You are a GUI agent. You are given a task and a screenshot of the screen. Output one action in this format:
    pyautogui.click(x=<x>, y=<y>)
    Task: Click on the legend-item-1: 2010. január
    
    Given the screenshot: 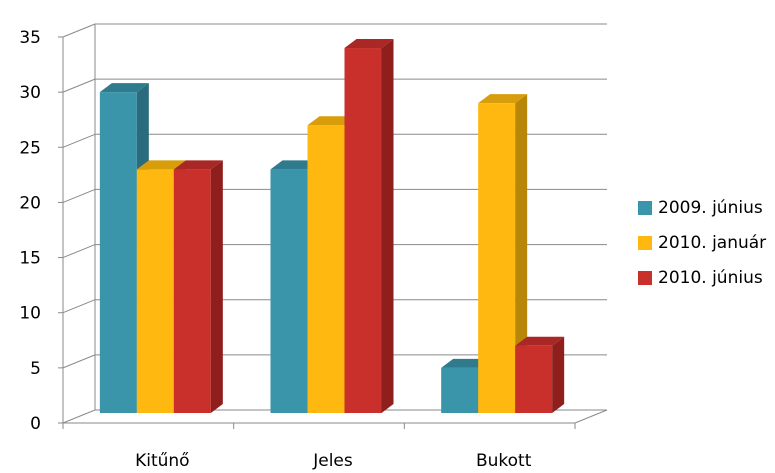 What is the action you would take?
    pyautogui.click(x=702, y=242)
    